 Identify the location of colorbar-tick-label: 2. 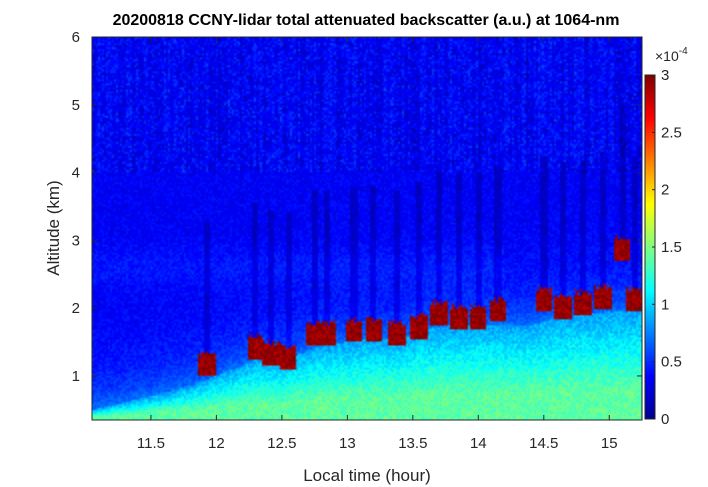
(665, 190).